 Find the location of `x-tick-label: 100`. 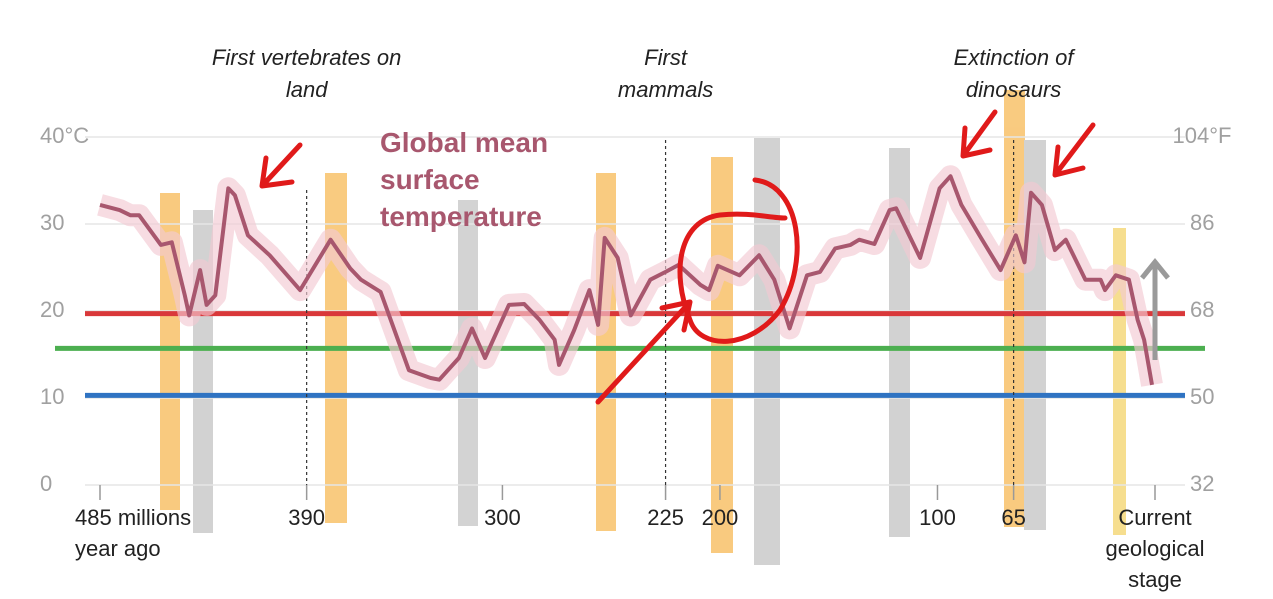

x-tick-label: 100 is located at coordinates (937, 517).